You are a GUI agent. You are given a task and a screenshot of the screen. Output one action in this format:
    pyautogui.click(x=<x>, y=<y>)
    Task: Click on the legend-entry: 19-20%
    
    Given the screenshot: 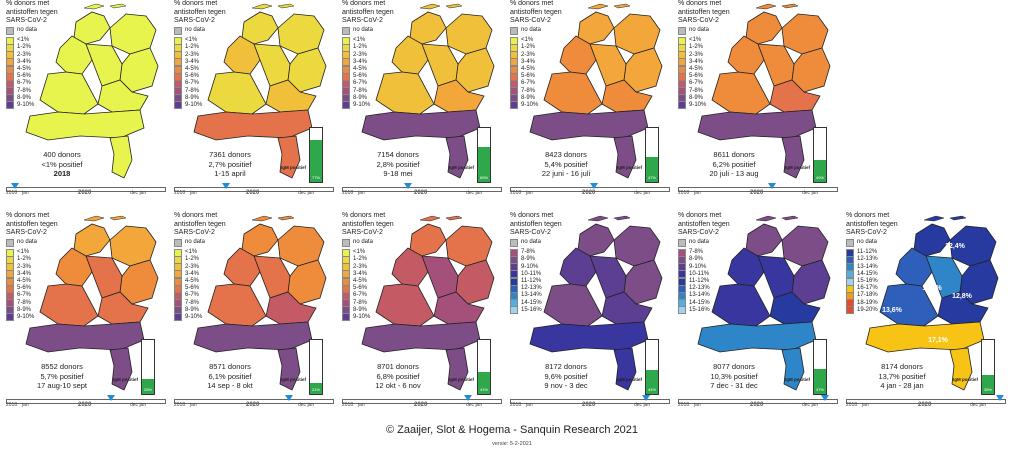 What is the action you would take?
    pyautogui.click(x=862, y=310)
    